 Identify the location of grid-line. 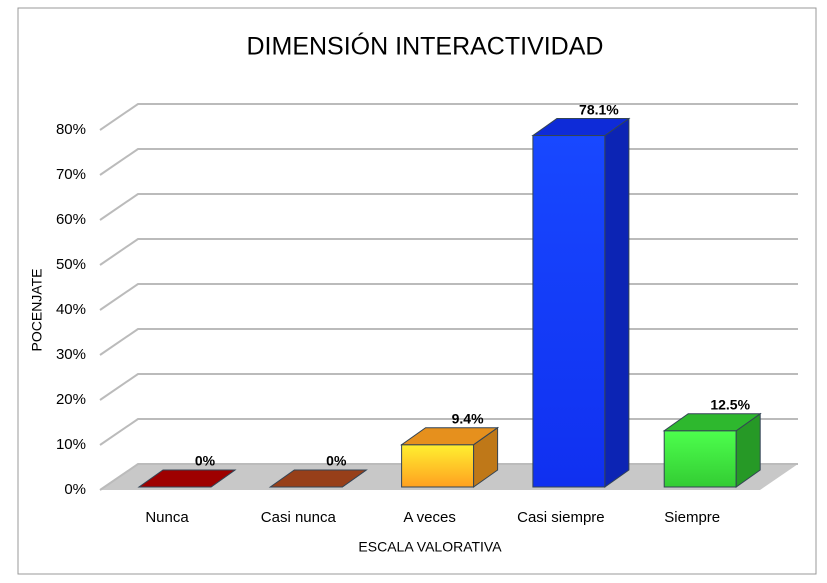
(448, 117).